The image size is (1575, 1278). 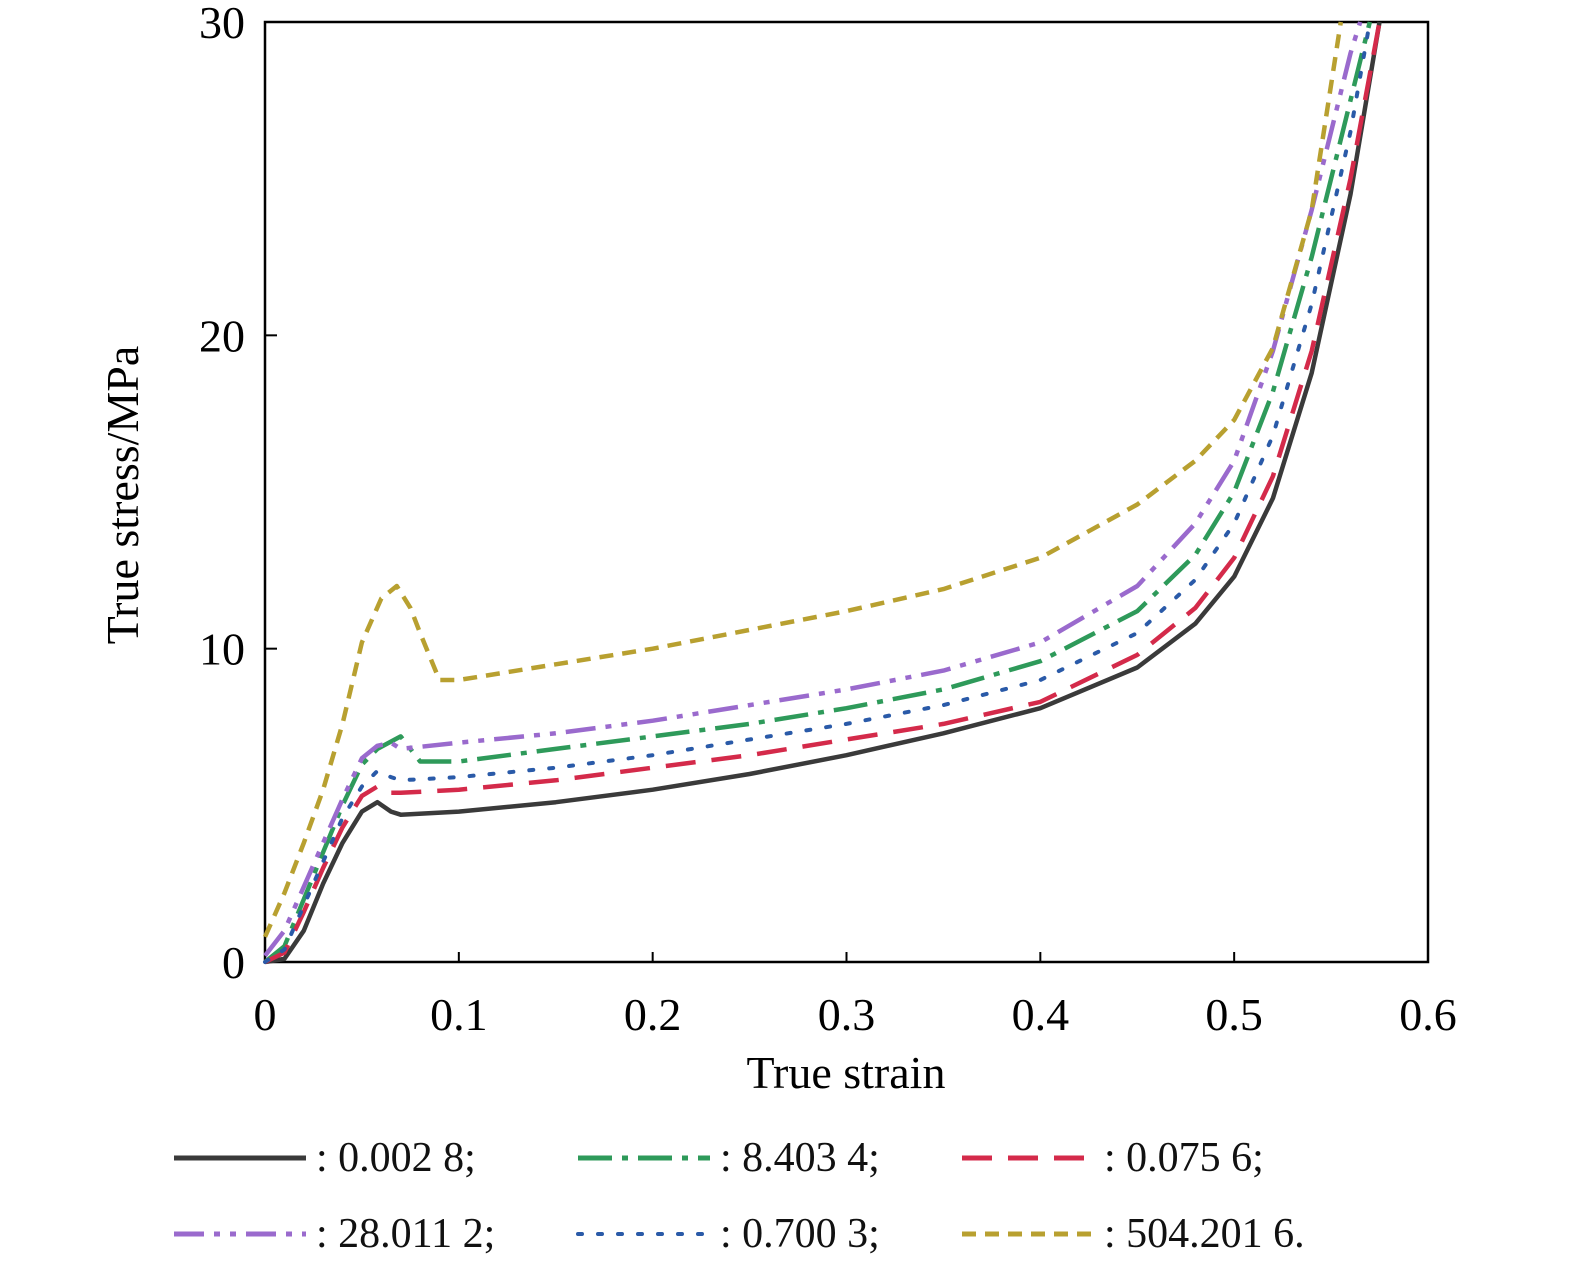 I want to click on legend-row: : 0.002 8; : 8.403 4; : 0.075 6;, so click(x=825, y=1158).